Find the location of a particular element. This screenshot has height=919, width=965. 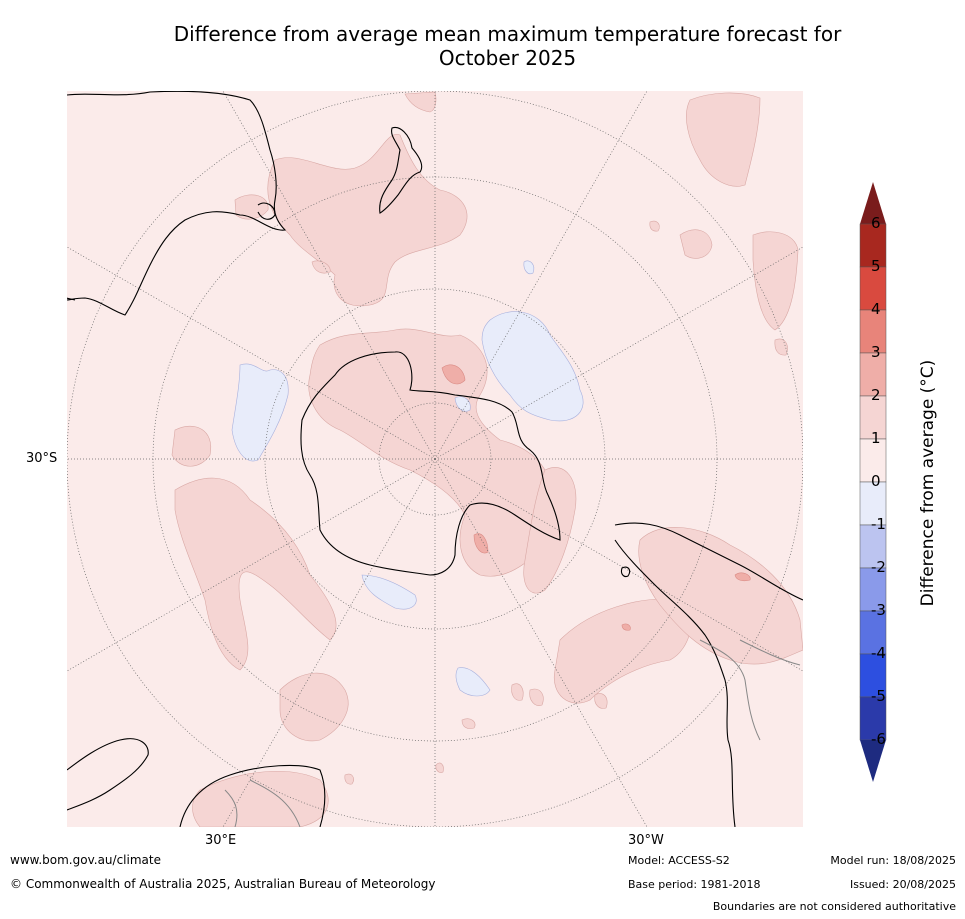

colorbar-tick-label: -2 is located at coordinates (878, 567).